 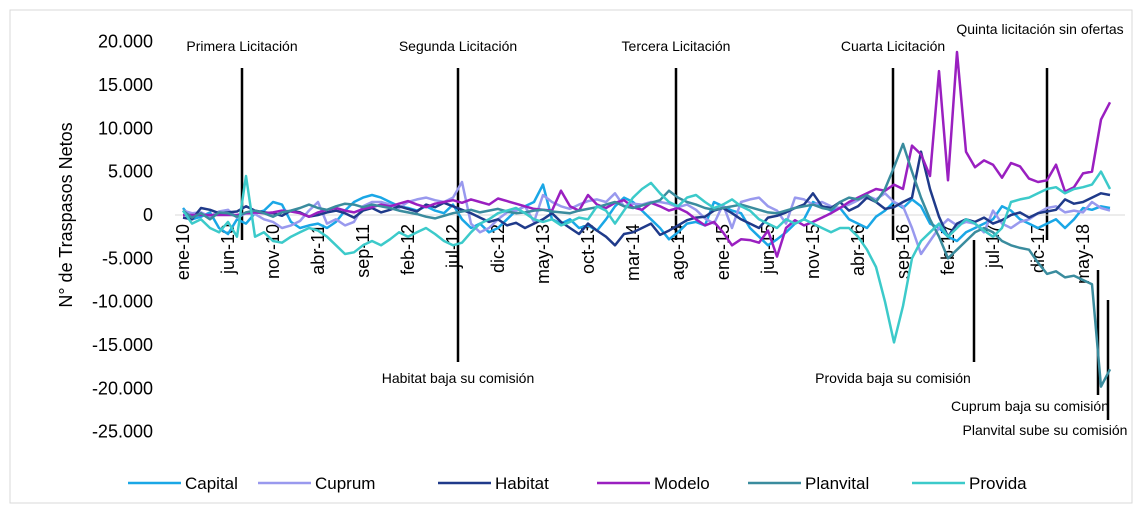 What do you see at coordinates (127, 258) in the screenshot?
I see `y-tick-label: -5.000` at bounding box center [127, 258].